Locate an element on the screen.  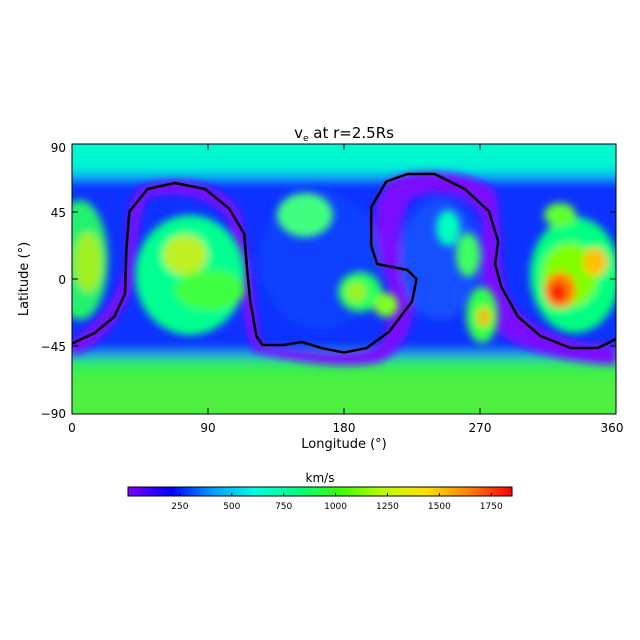
x-tick-label: 270 is located at coordinates (480, 428).